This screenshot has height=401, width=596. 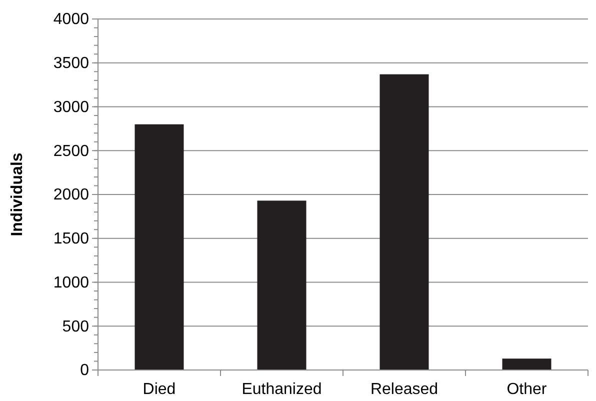 I want to click on y-tick-label: 0, so click(x=85, y=371).